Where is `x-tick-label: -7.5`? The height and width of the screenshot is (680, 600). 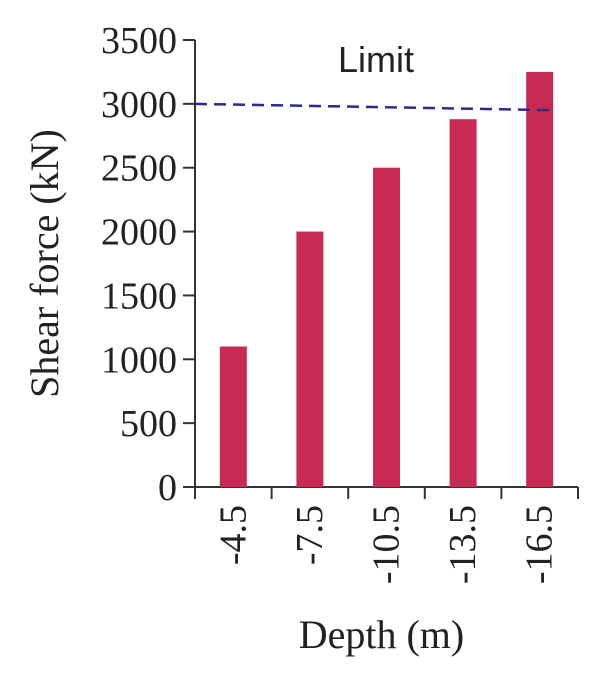 x-tick-label: -7.5 is located at coordinates (310, 535).